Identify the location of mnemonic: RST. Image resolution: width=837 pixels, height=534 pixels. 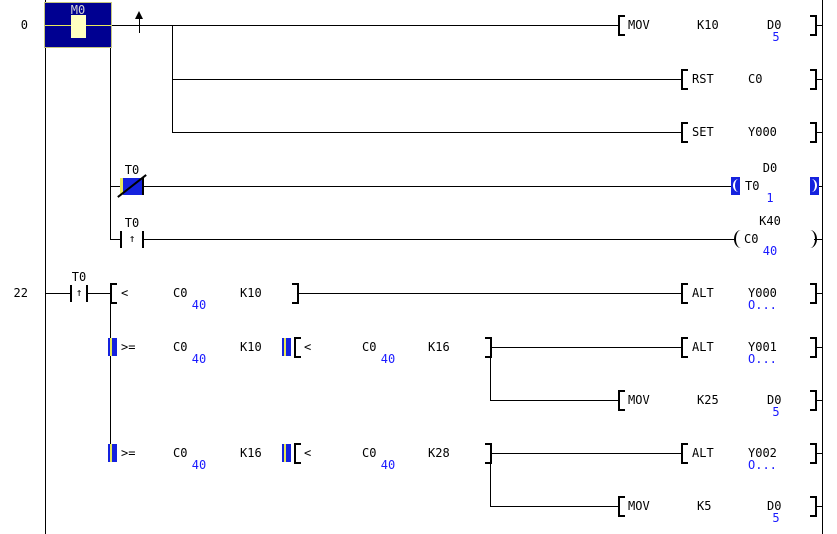
(703, 79).